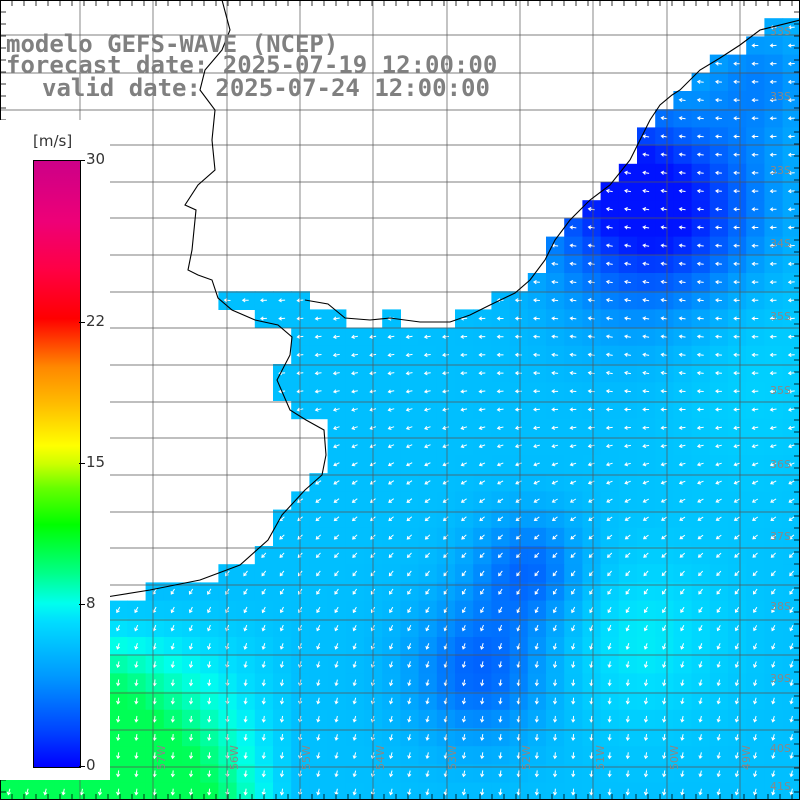 The height and width of the screenshot is (800, 800). I want to click on latitude-label: 34S, so click(780, 243).